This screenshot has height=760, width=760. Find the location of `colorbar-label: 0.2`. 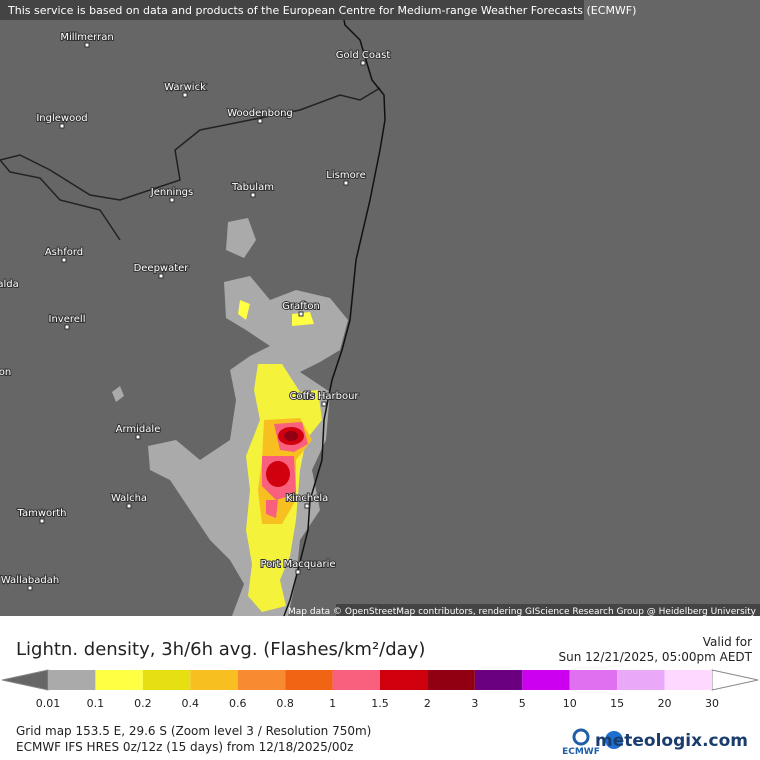

colorbar-label: 0.2 is located at coordinates (143, 703).